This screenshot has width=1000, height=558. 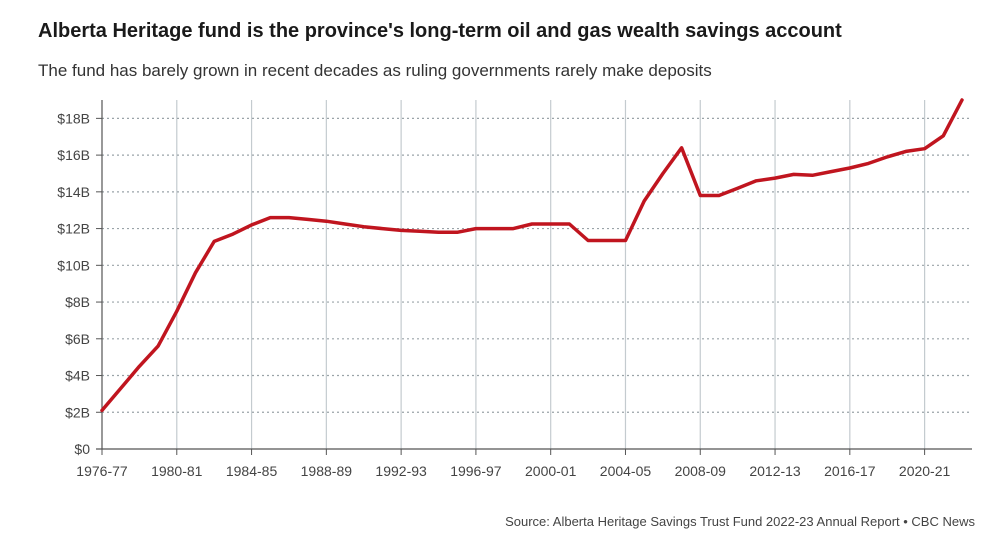 What do you see at coordinates (82, 449) in the screenshot?
I see `y-tick-label: $0` at bounding box center [82, 449].